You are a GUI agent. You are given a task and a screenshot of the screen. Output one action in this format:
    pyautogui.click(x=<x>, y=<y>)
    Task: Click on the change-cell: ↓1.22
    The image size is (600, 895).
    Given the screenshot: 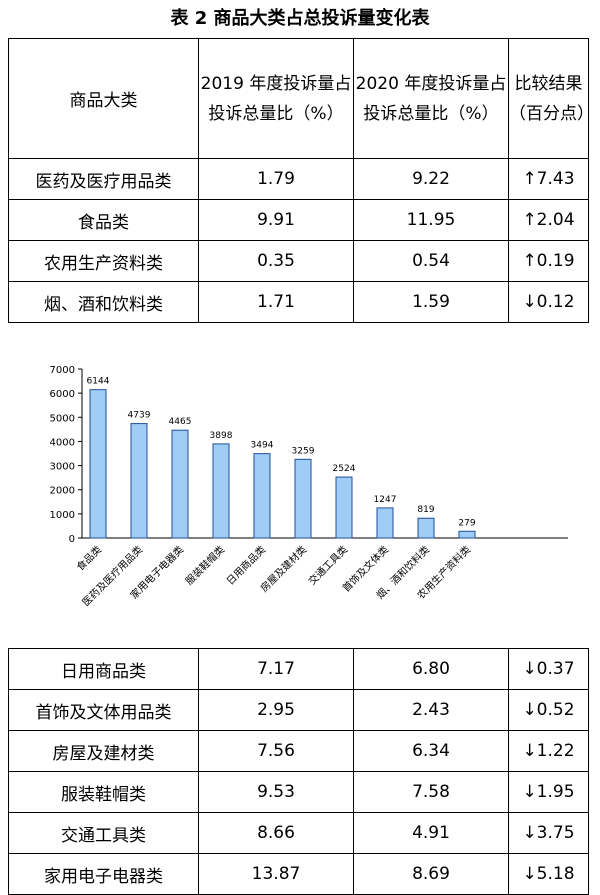 What is the action you would take?
    pyautogui.click(x=548, y=751)
    